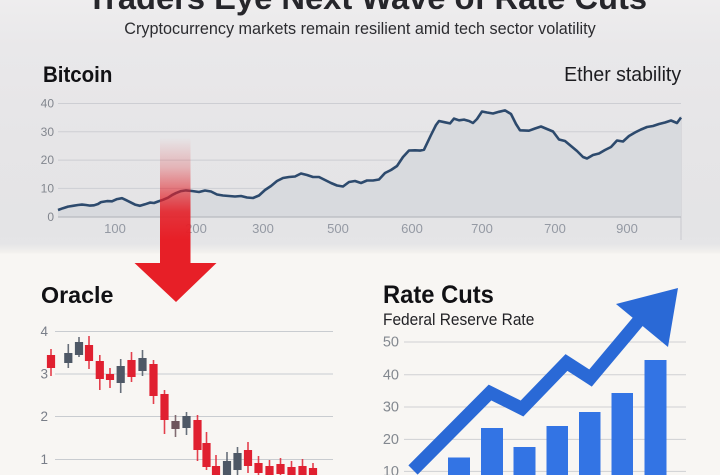 The height and width of the screenshot is (475, 720). Describe the element at coordinates (44, 374) in the screenshot. I see `svg-text: 3` at that location.